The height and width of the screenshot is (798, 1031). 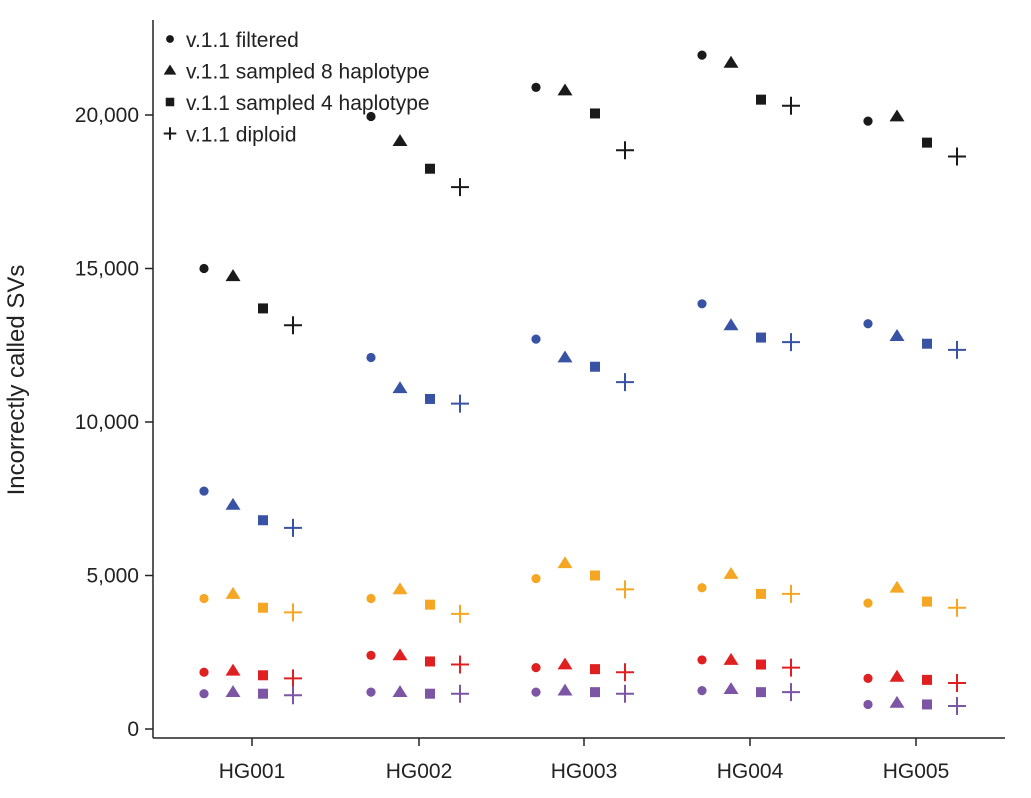 What do you see at coordinates (16, 380) in the screenshot?
I see `y-axis-title: Incorrectly called SVs` at bounding box center [16, 380].